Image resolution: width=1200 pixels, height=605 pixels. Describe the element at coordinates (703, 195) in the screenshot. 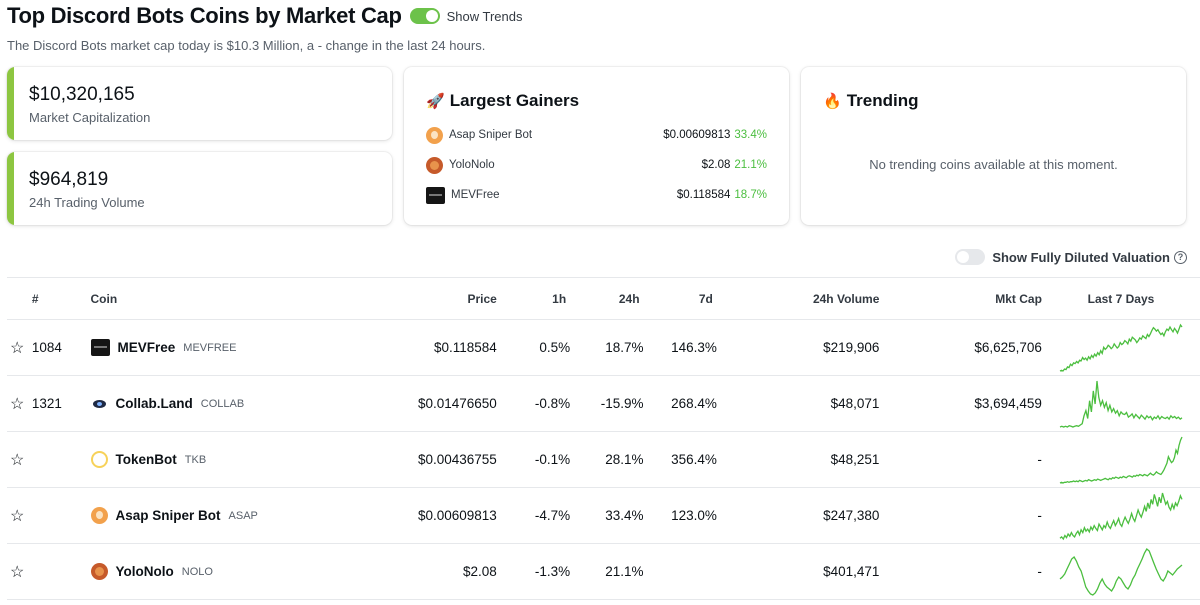

I see `gainer-price: $0.118584` at that location.